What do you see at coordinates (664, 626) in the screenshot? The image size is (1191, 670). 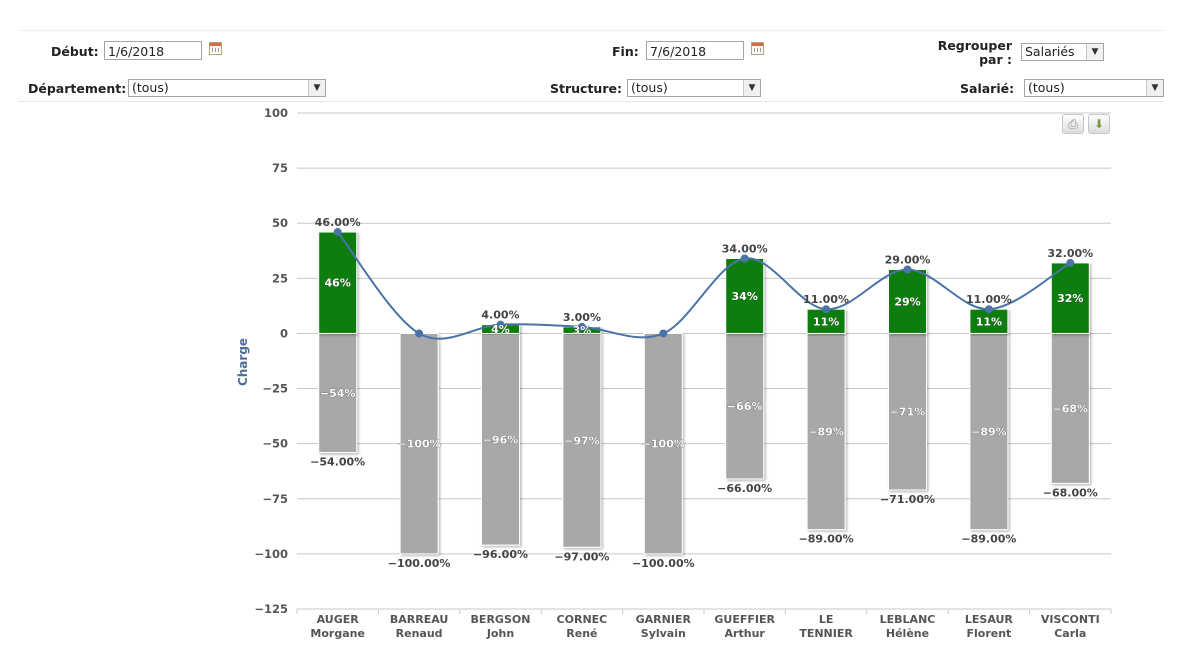 I see `x-tick-label: GARNIER Sylvain` at bounding box center [664, 626].